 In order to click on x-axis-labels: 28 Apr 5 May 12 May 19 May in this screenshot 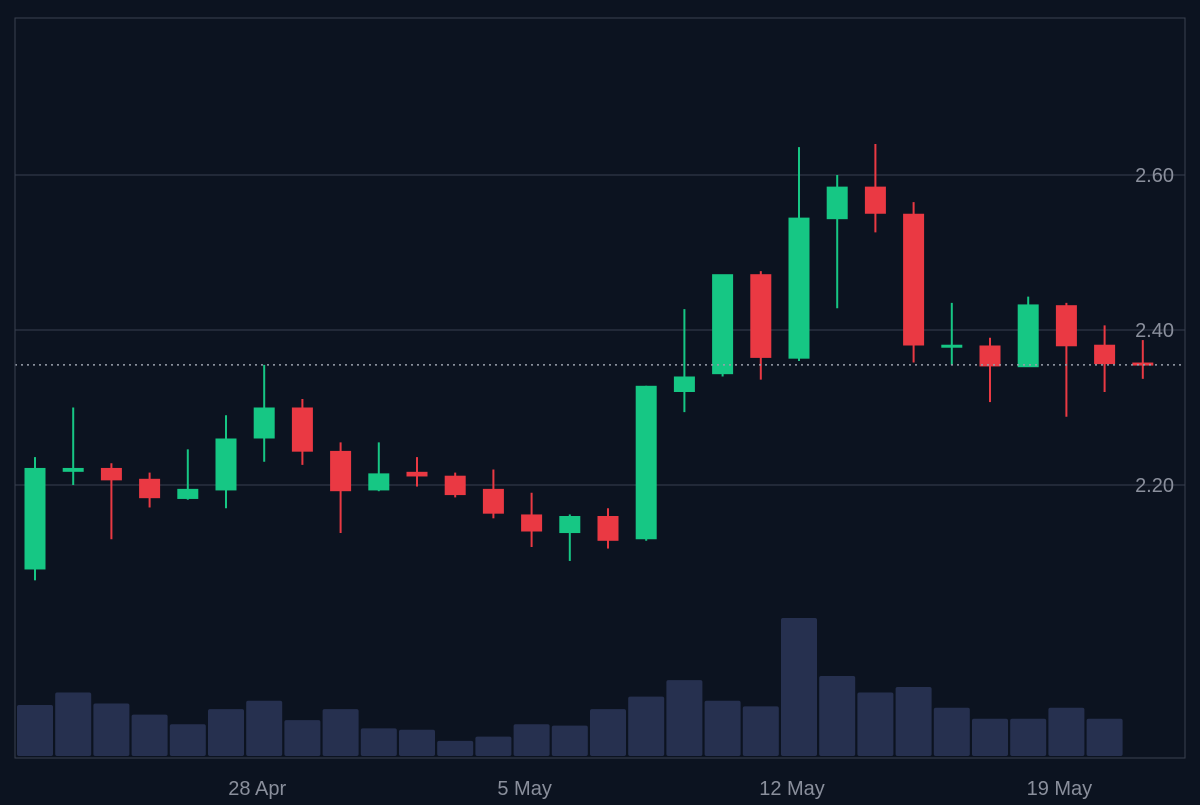, I will do `click(660, 789)`.